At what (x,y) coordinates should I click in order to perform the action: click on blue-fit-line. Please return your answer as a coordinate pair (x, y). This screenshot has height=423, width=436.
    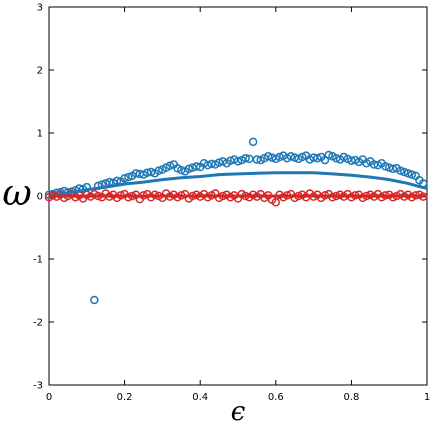
    Looking at the image, I should click on (238, 184).